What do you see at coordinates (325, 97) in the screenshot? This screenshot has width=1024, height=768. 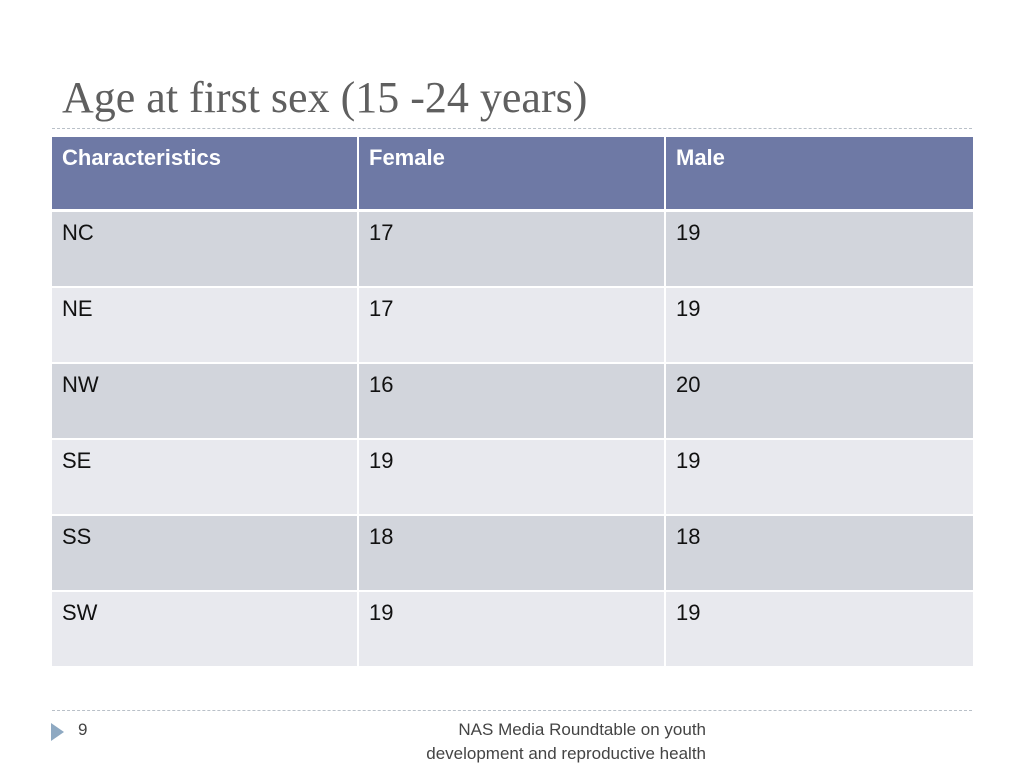 I see `slide-title: Age at first sex (15 -24 years)` at bounding box center [325, 97].